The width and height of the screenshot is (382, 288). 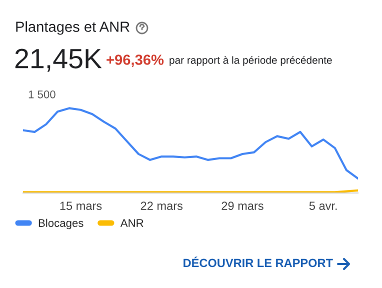 What do you see at coordinates (251, 61) in the screenshot?
I see `text: par rapport à la période précédente` at bounding box center [251, 61].